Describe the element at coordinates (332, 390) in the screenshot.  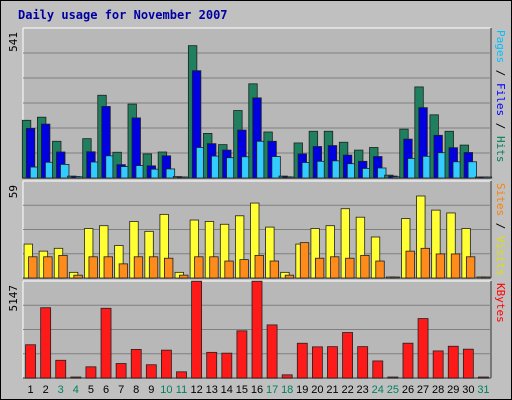
I see `x-tick-label: 21` at that location.